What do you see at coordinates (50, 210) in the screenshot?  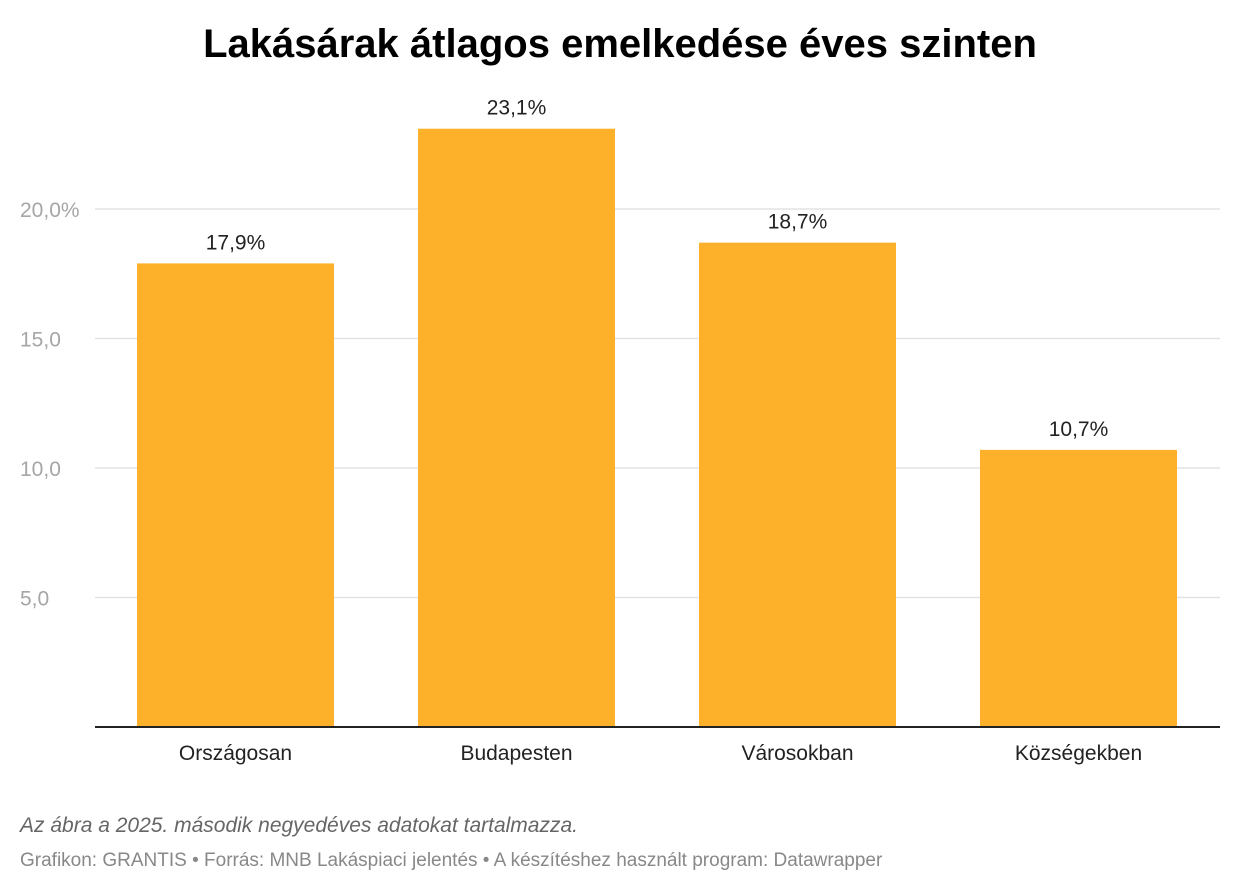 I see `y-tick-label: 20,0%` at bounding box center [50, 210].